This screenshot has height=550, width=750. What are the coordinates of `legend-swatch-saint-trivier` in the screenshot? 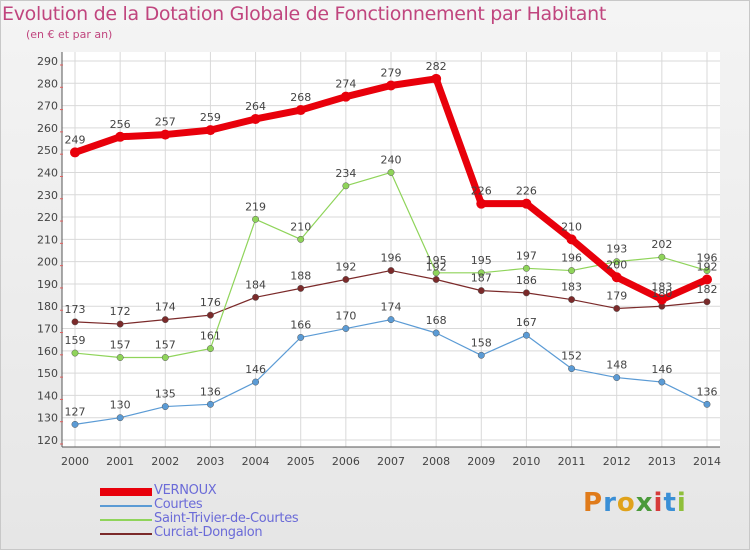 It's located at (126, 520).